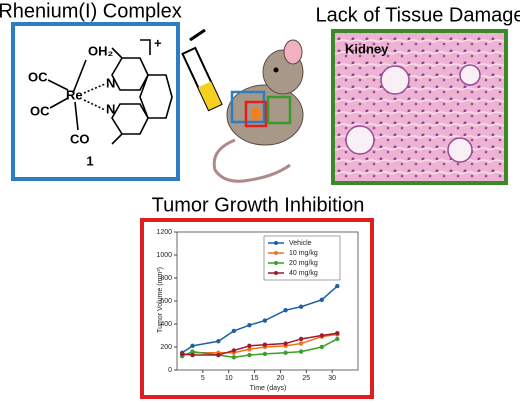 Image resolution: width=520 pixels, height=403 pixels. What do you see at coordinates (164, 255) in the screenshot?
I see `y-tick-label: 1000` at bounding box center [164, 255].